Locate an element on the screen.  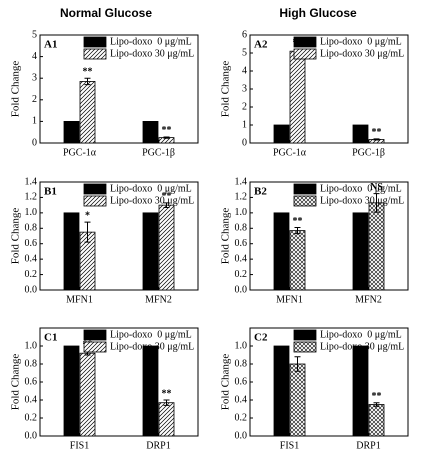
x-tick-label: FIS1 is located at coordinates (79, 445).